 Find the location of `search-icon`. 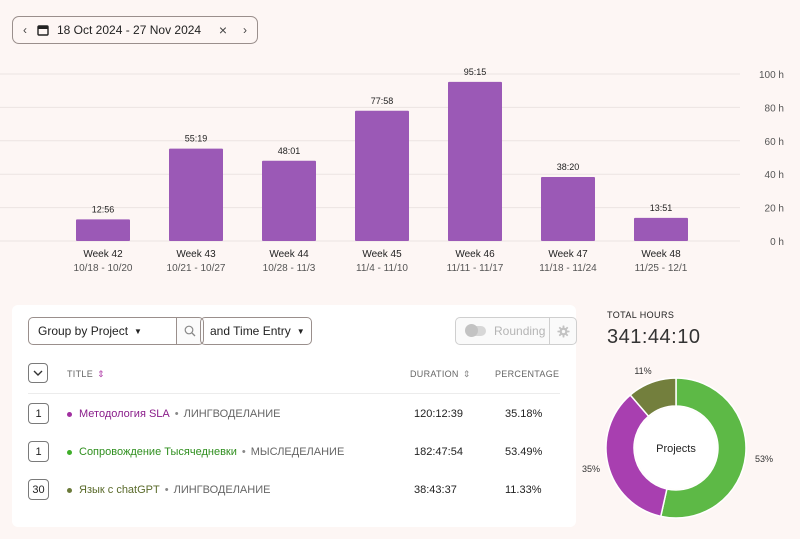

search-icon is located at coordinates (190, 331).